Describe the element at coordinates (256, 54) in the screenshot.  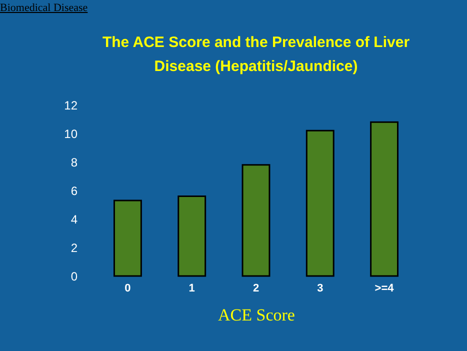
I see `chart-title: The ACE Score and the Prevalence of Liver Disease (Hepatitis/Jaundice)` at that location.